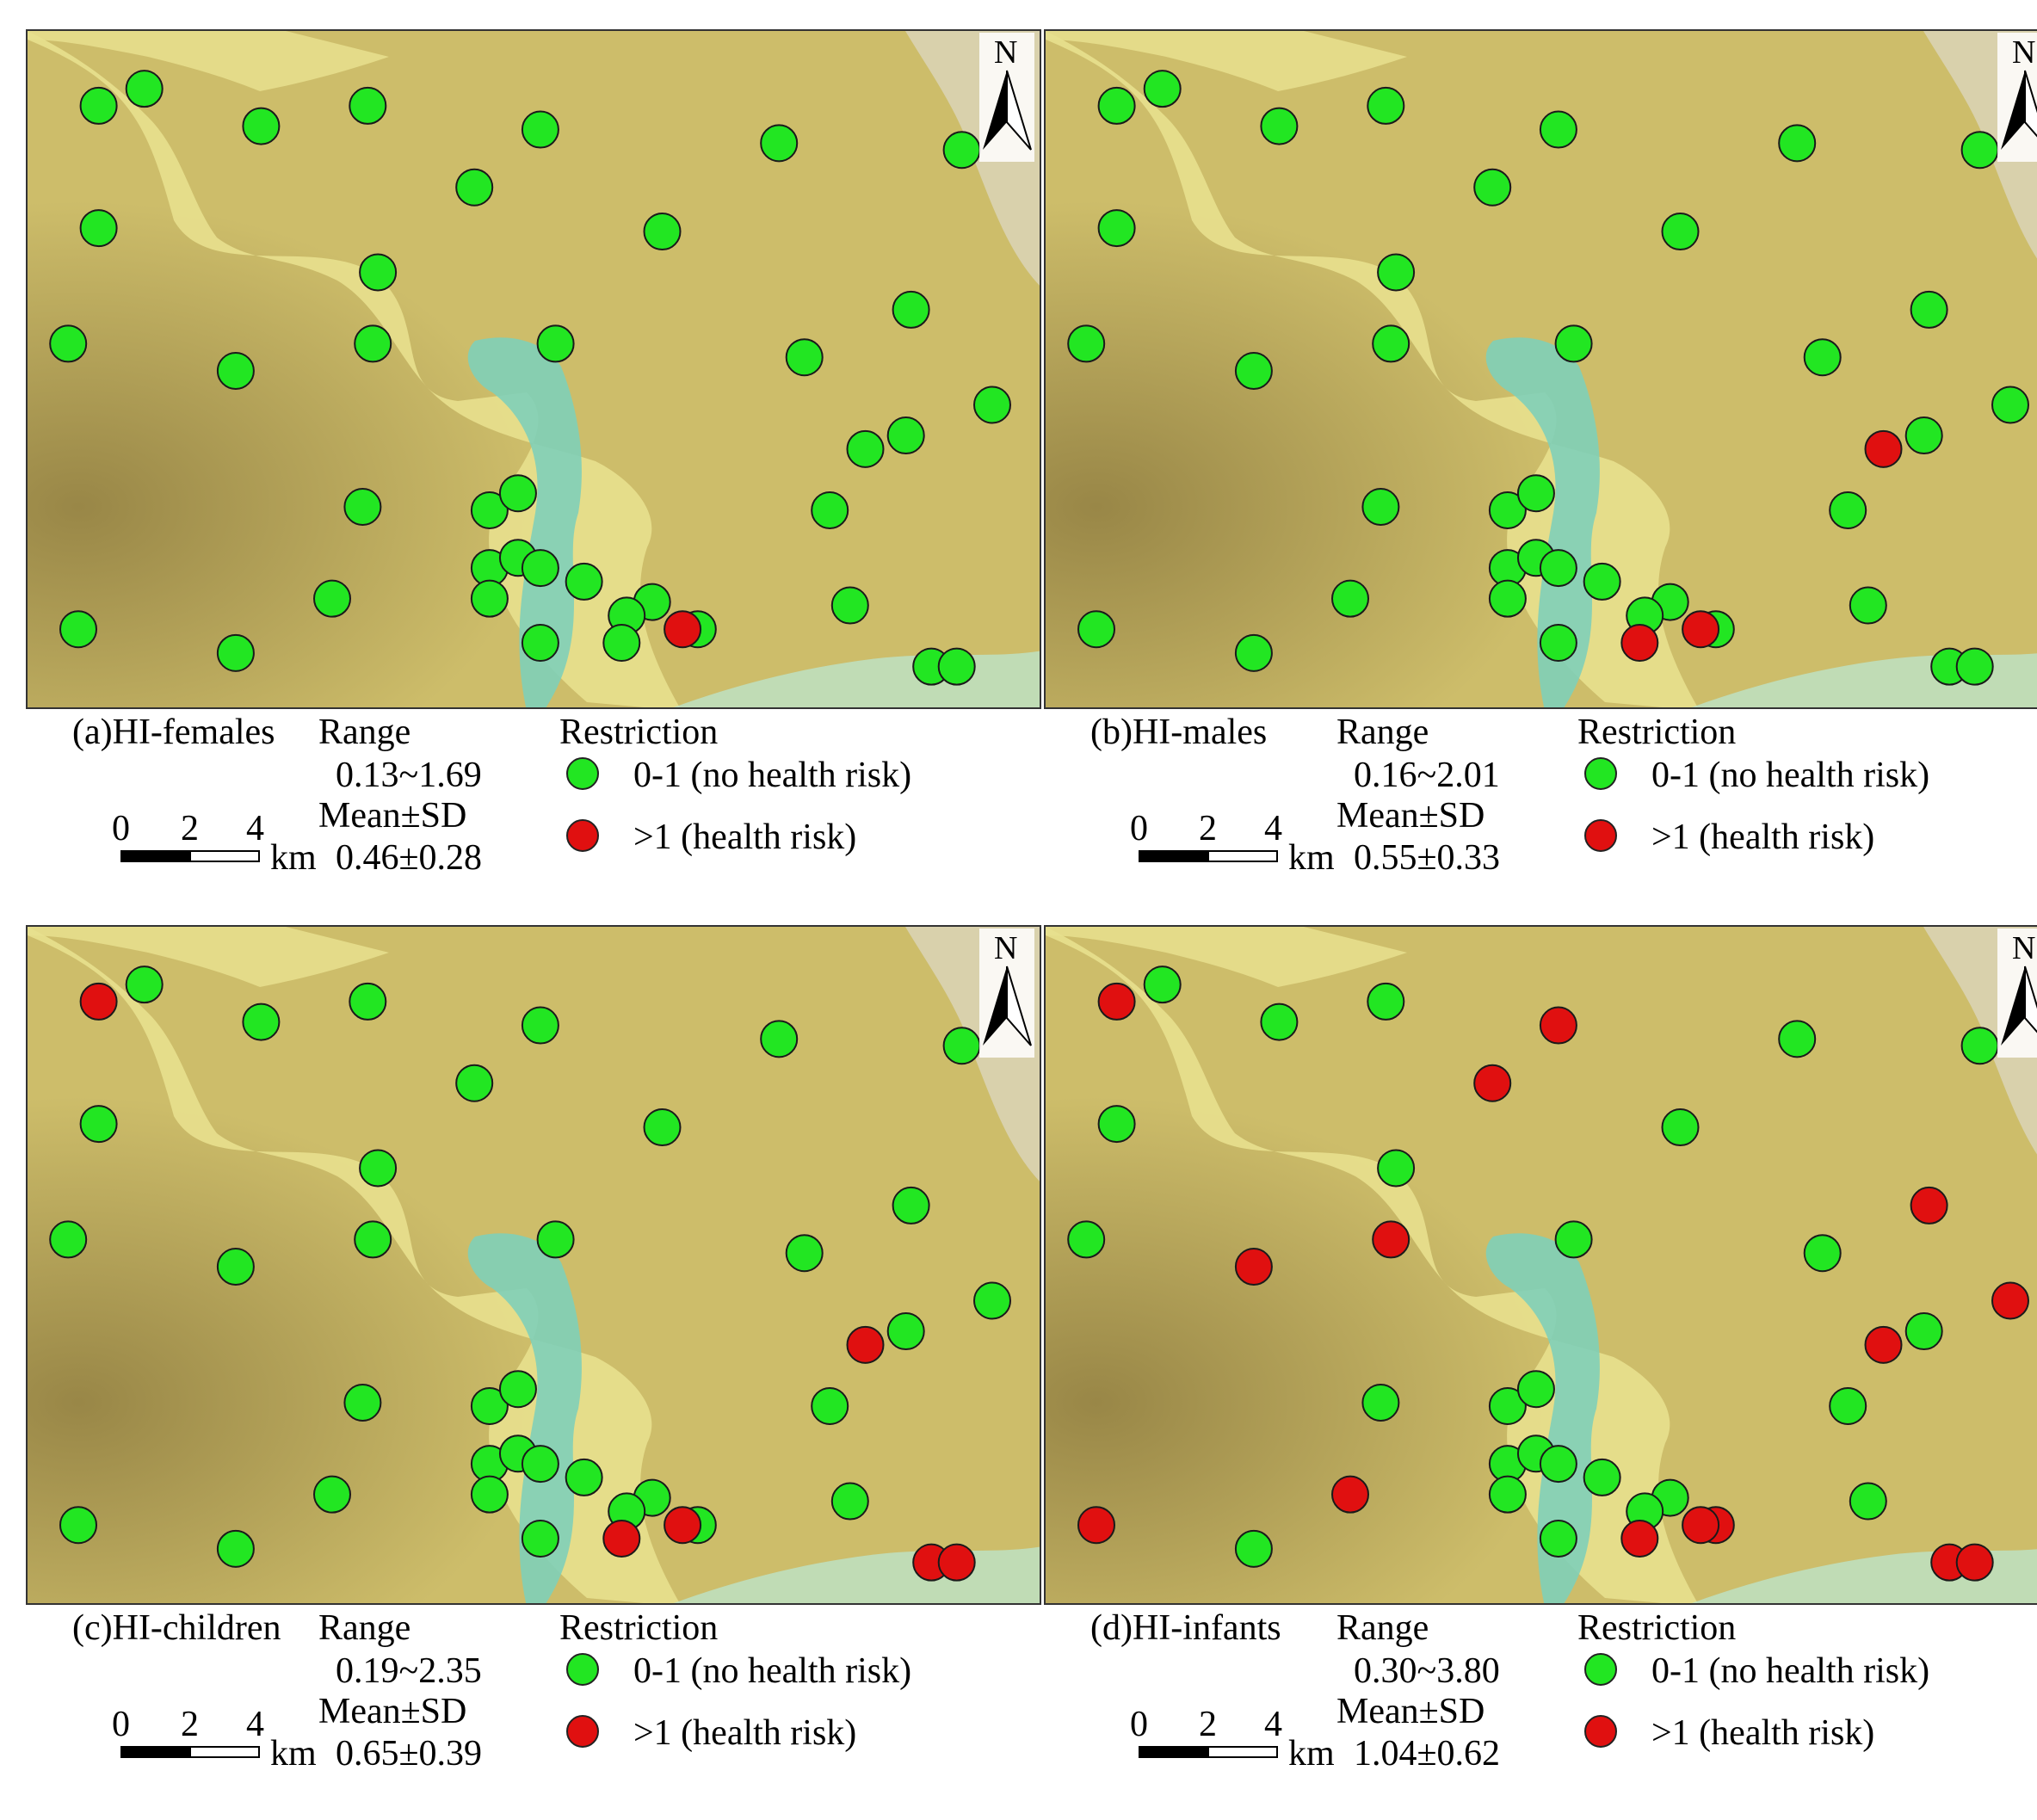 The image size is (2037, 1820). Describe the element at coordinates (1410, 816) in the screenshot. I see `mean-sd-heading: Mean±SD` at that location.